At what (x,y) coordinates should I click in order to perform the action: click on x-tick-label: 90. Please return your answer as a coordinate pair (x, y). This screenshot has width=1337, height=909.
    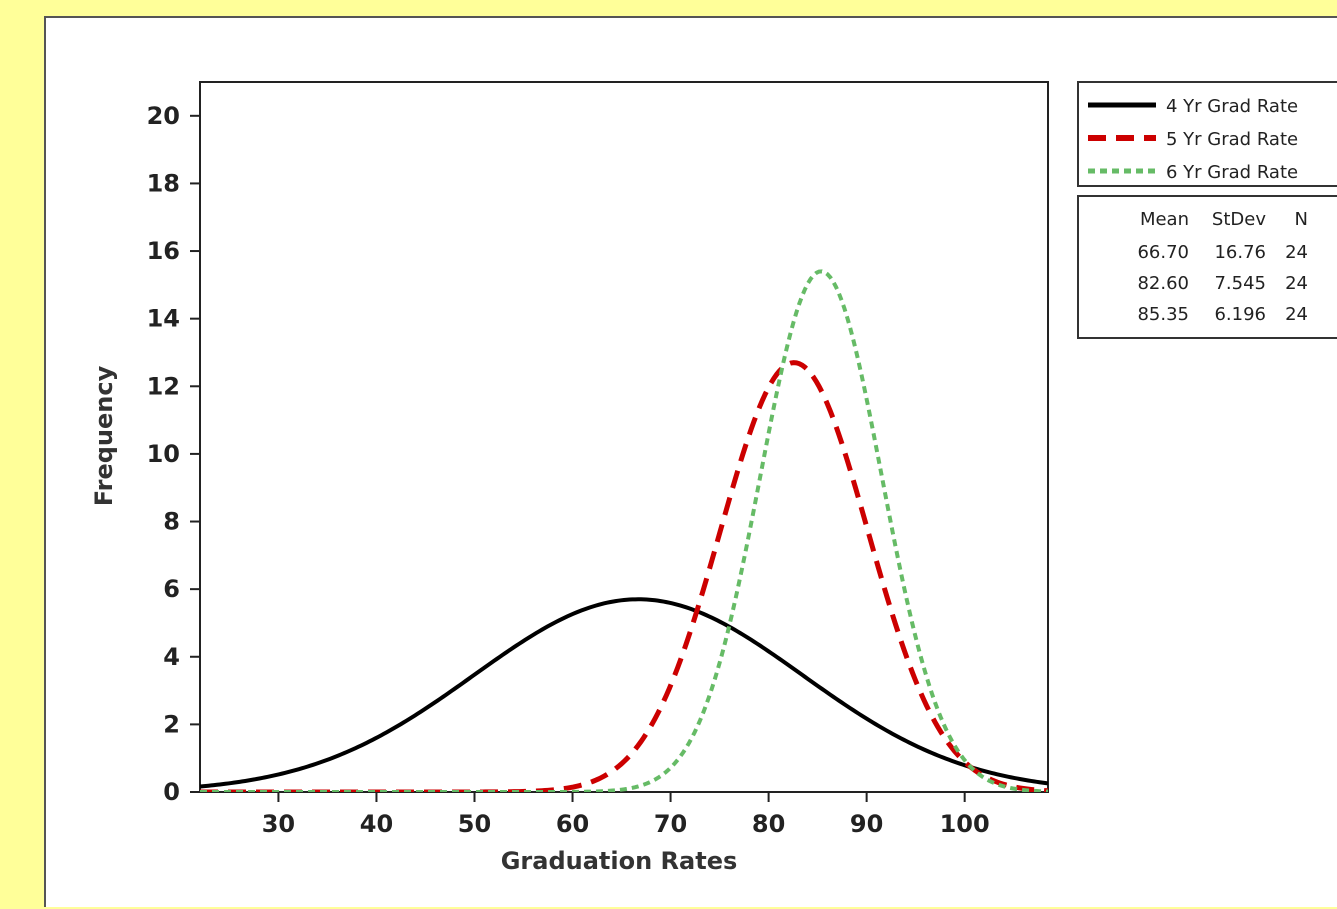
    Looking at the image, I should click on (866, 824).